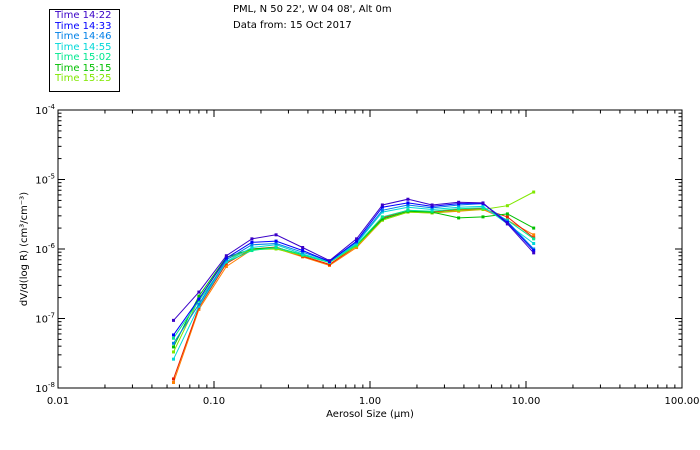 The width and height of the screenshot is (700, 450). What do you see at coordinates (83, 68) in the screenshot?
I see `legend-item: Time 15:15` at bounding box center [83, 68].